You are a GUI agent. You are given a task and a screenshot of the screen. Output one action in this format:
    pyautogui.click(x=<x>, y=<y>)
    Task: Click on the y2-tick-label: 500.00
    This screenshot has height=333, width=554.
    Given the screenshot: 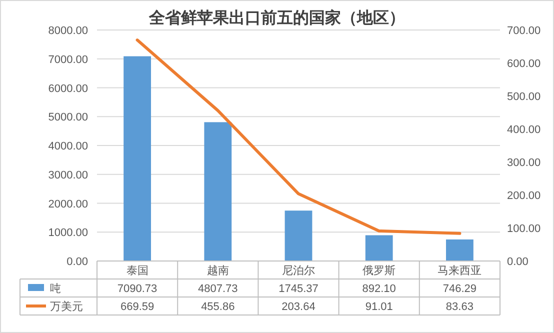 What is the action you would take?
    pyautogui.click(x=524, y=97)
    